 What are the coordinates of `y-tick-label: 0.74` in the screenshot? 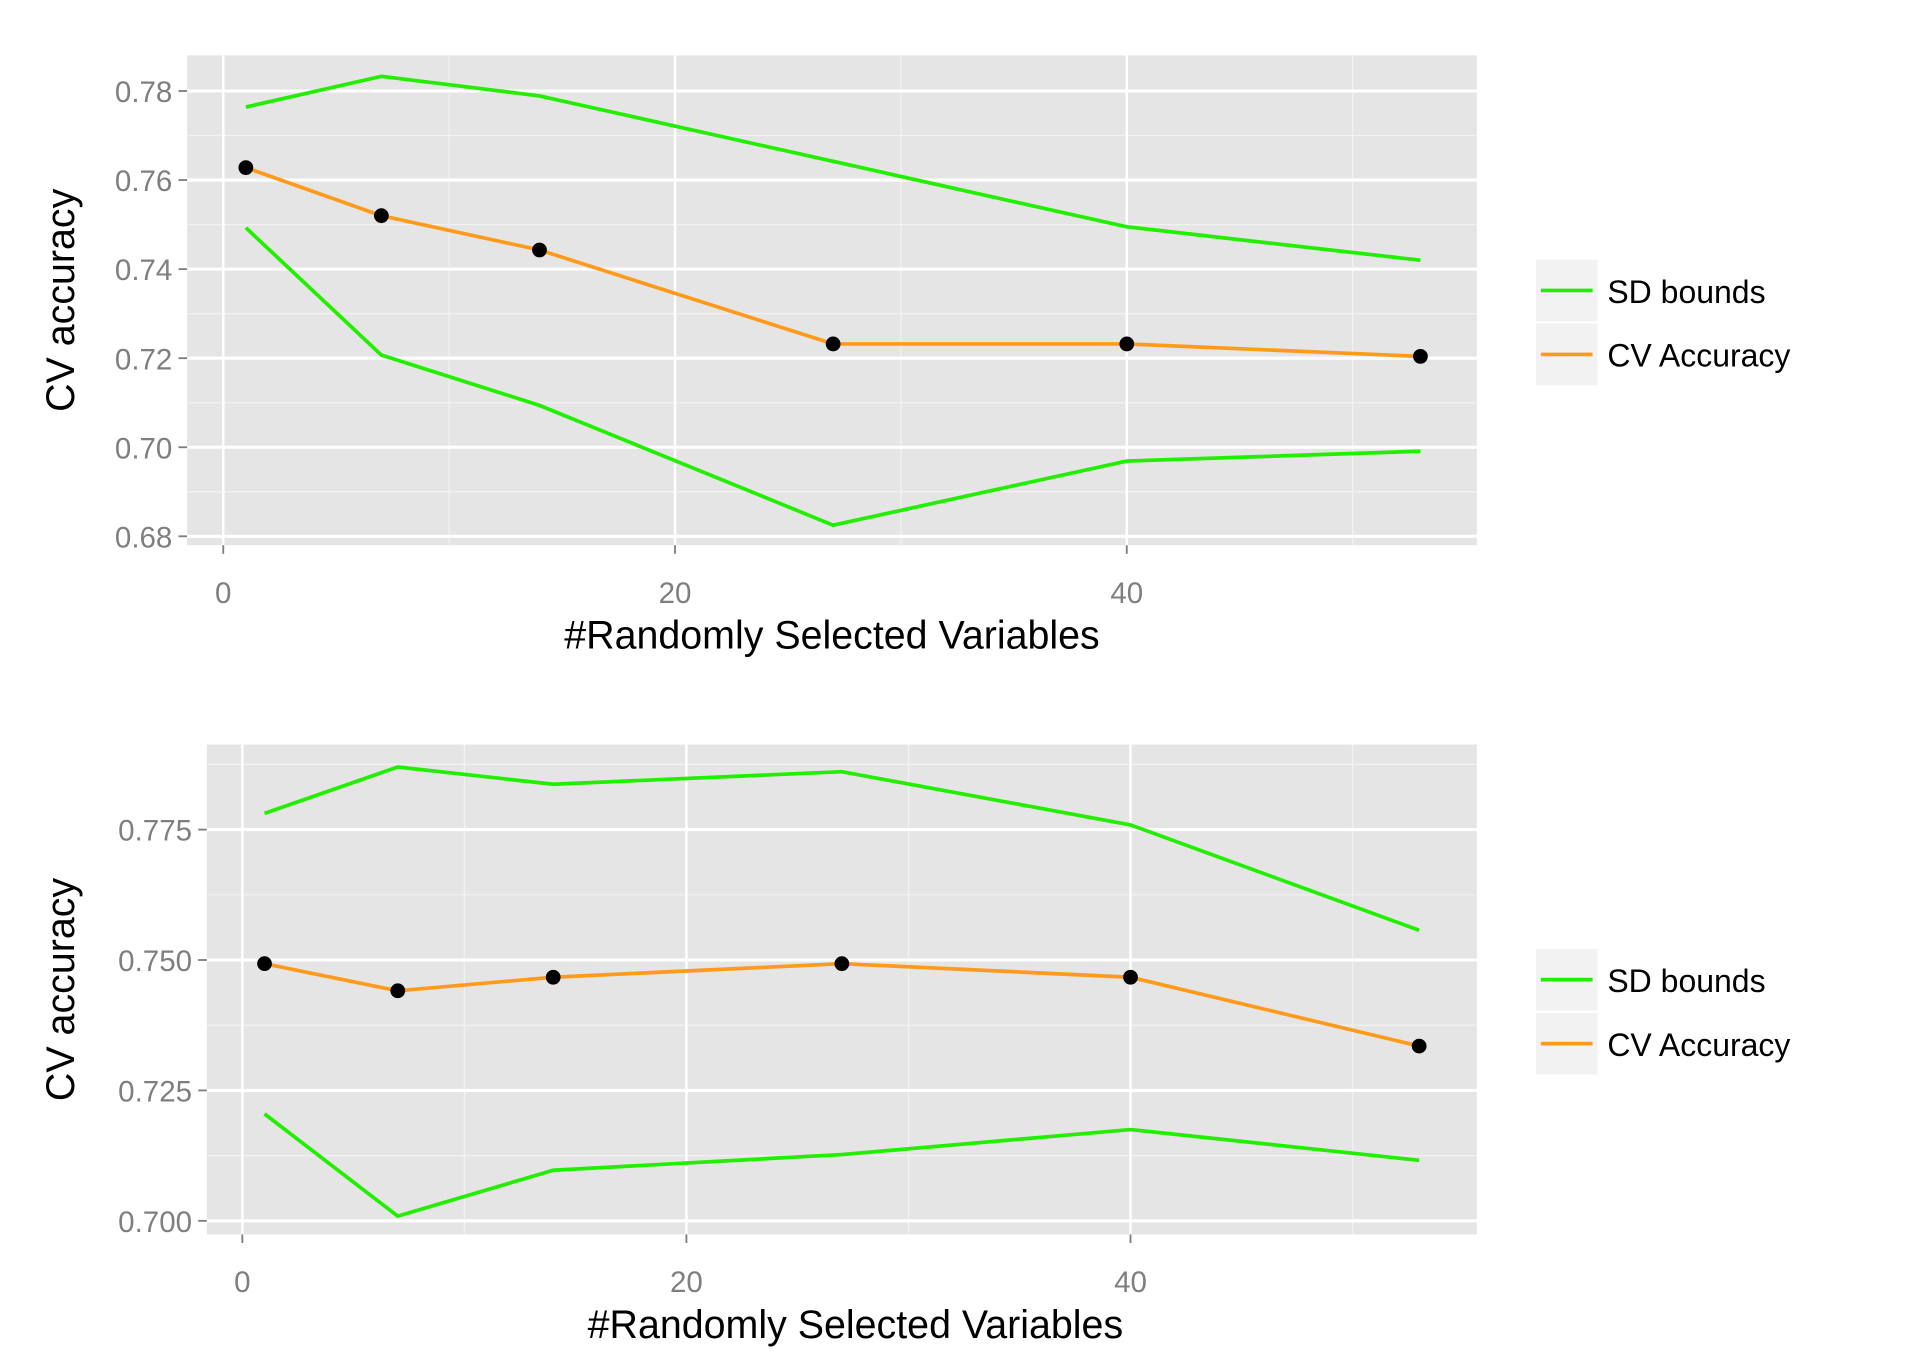 It's located at (143, 270).